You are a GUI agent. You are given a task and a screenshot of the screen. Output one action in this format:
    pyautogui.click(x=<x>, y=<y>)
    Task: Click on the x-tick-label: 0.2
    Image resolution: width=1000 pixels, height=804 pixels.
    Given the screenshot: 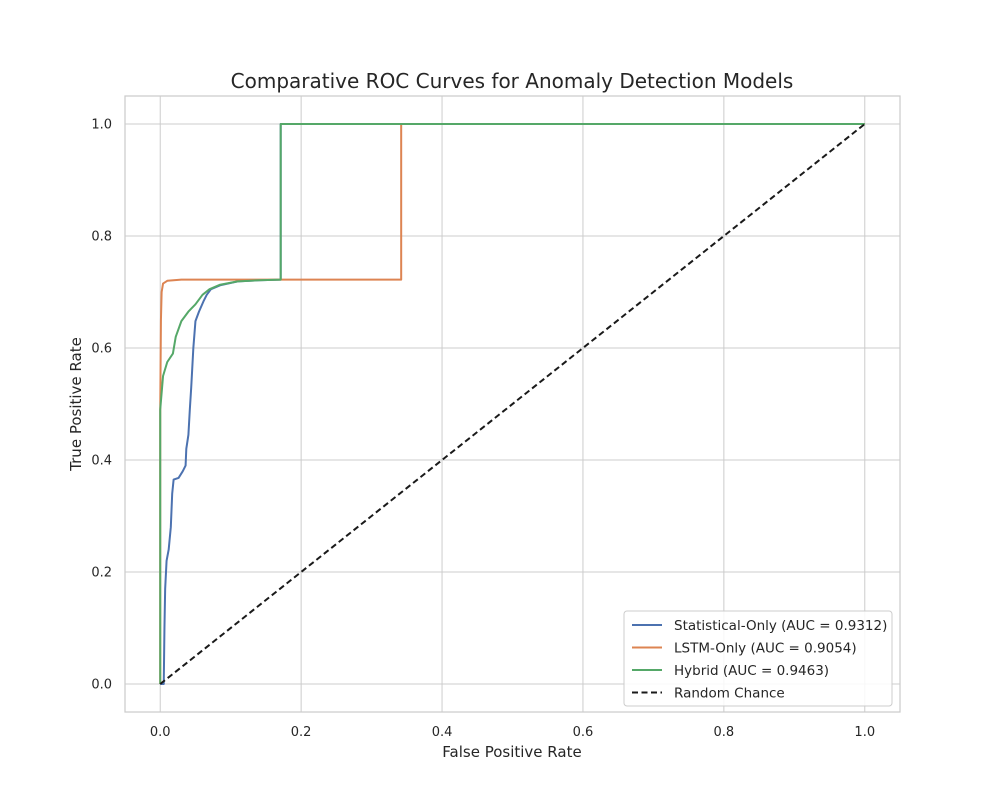 What is the action you would take?
    pyautogui.click(x=301, y=732)
    